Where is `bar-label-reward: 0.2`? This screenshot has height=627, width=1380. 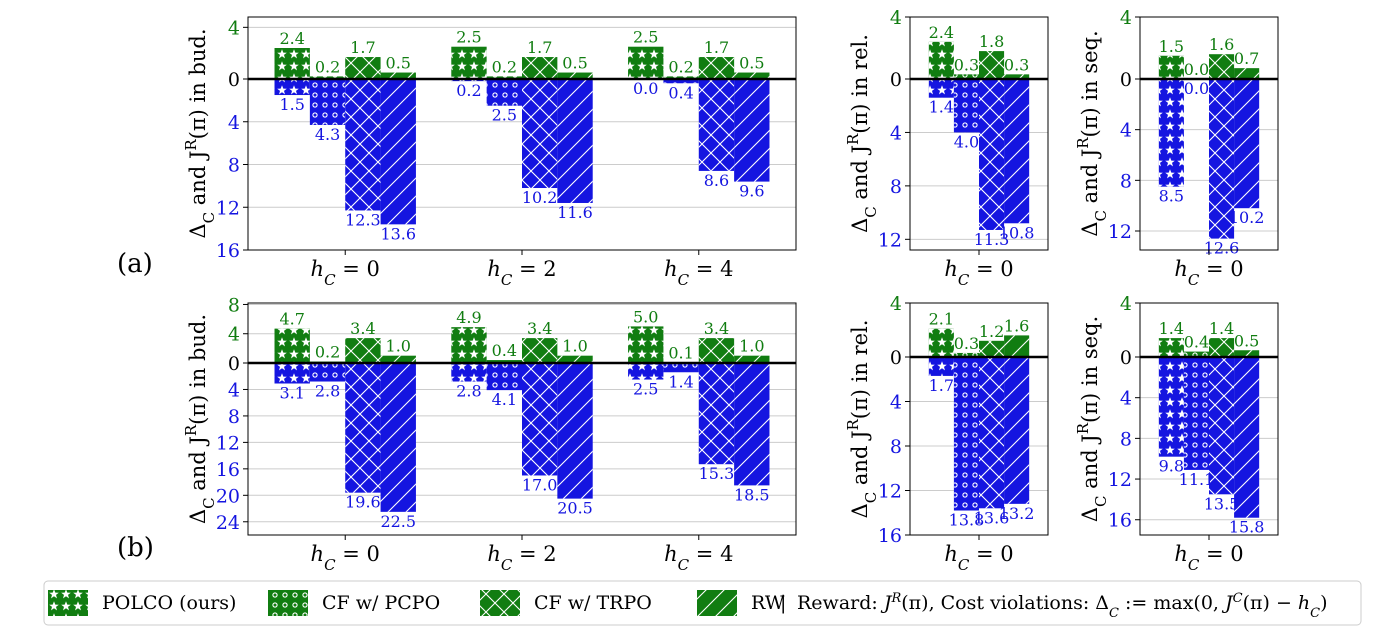 bar-label-reward: 0.2 is located at coordinates (327, 66).